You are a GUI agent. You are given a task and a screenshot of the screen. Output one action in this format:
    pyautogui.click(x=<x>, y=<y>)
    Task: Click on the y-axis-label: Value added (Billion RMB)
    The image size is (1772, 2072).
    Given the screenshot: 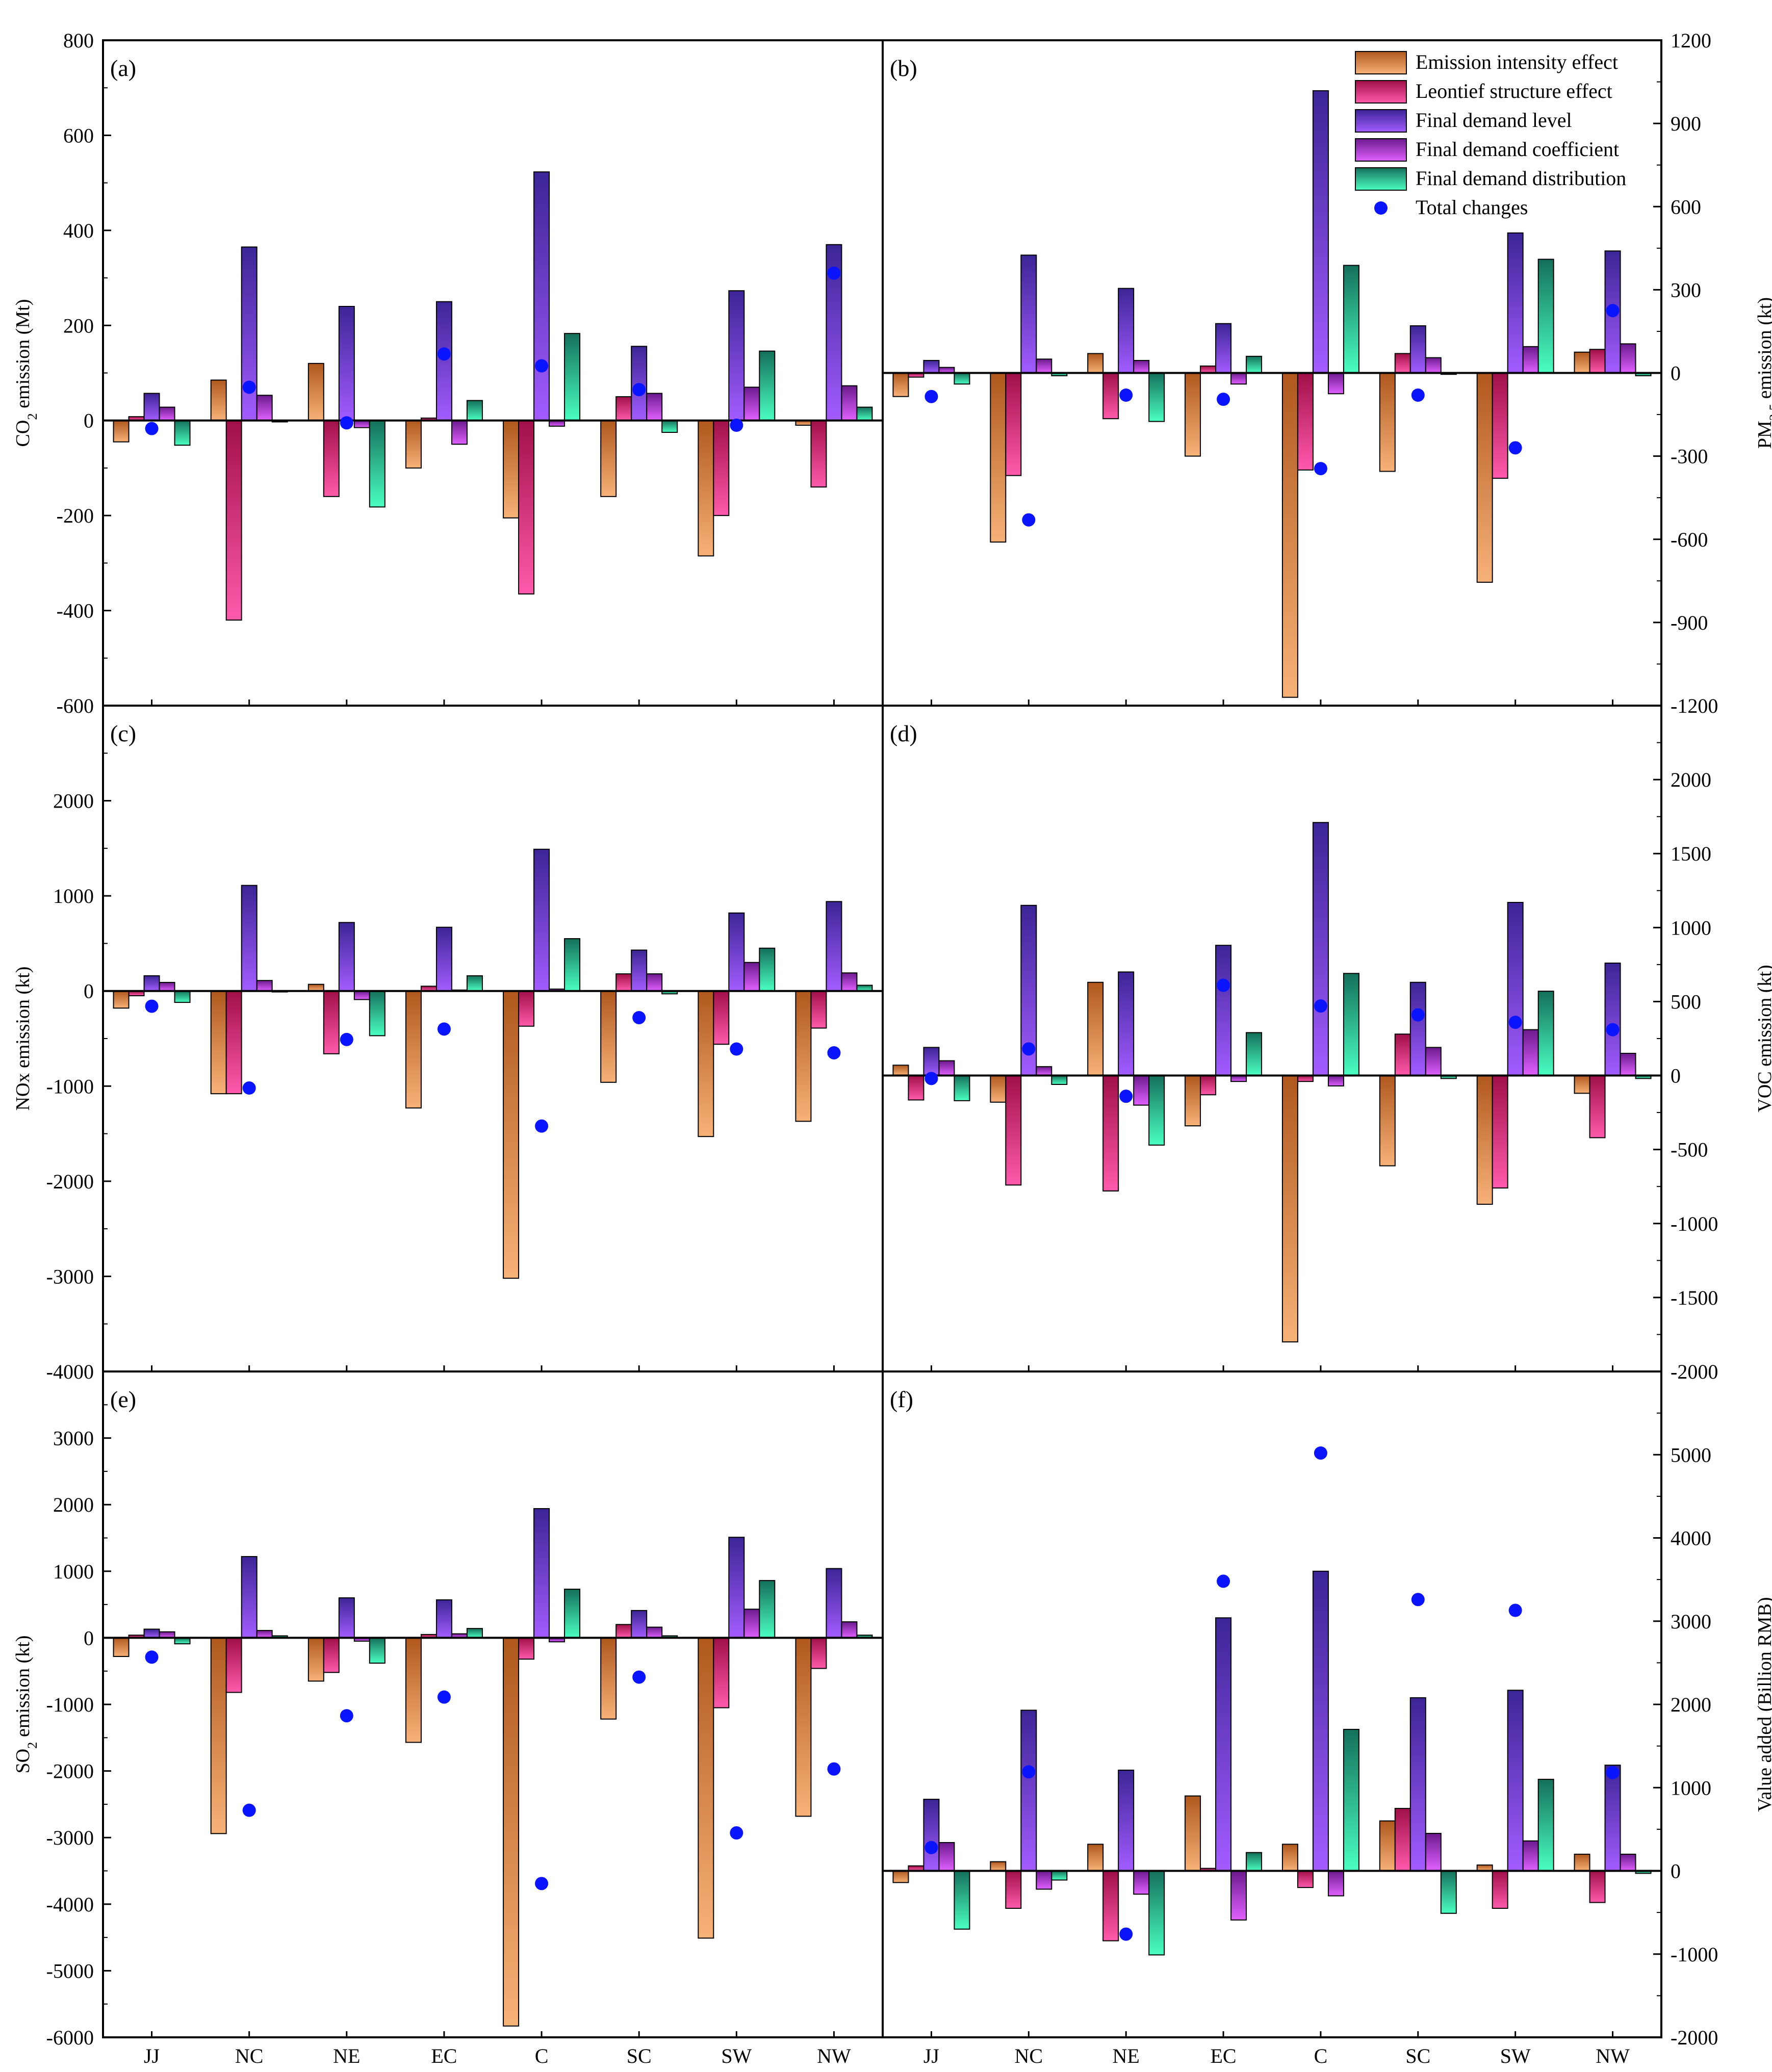 What is the action you would take?
    pyautogui.click(x=1763, y=1704)
    